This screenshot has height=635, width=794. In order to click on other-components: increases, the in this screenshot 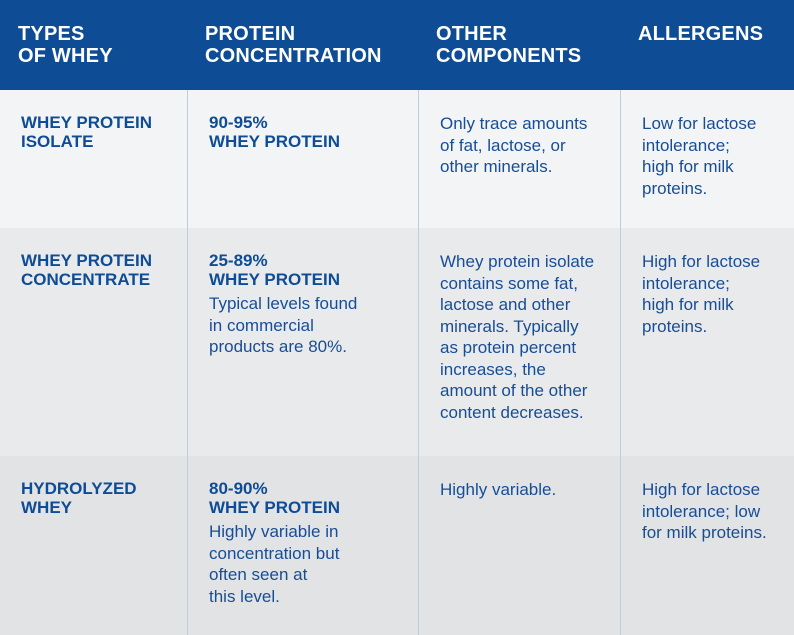, I will do `click(493, 369)`.